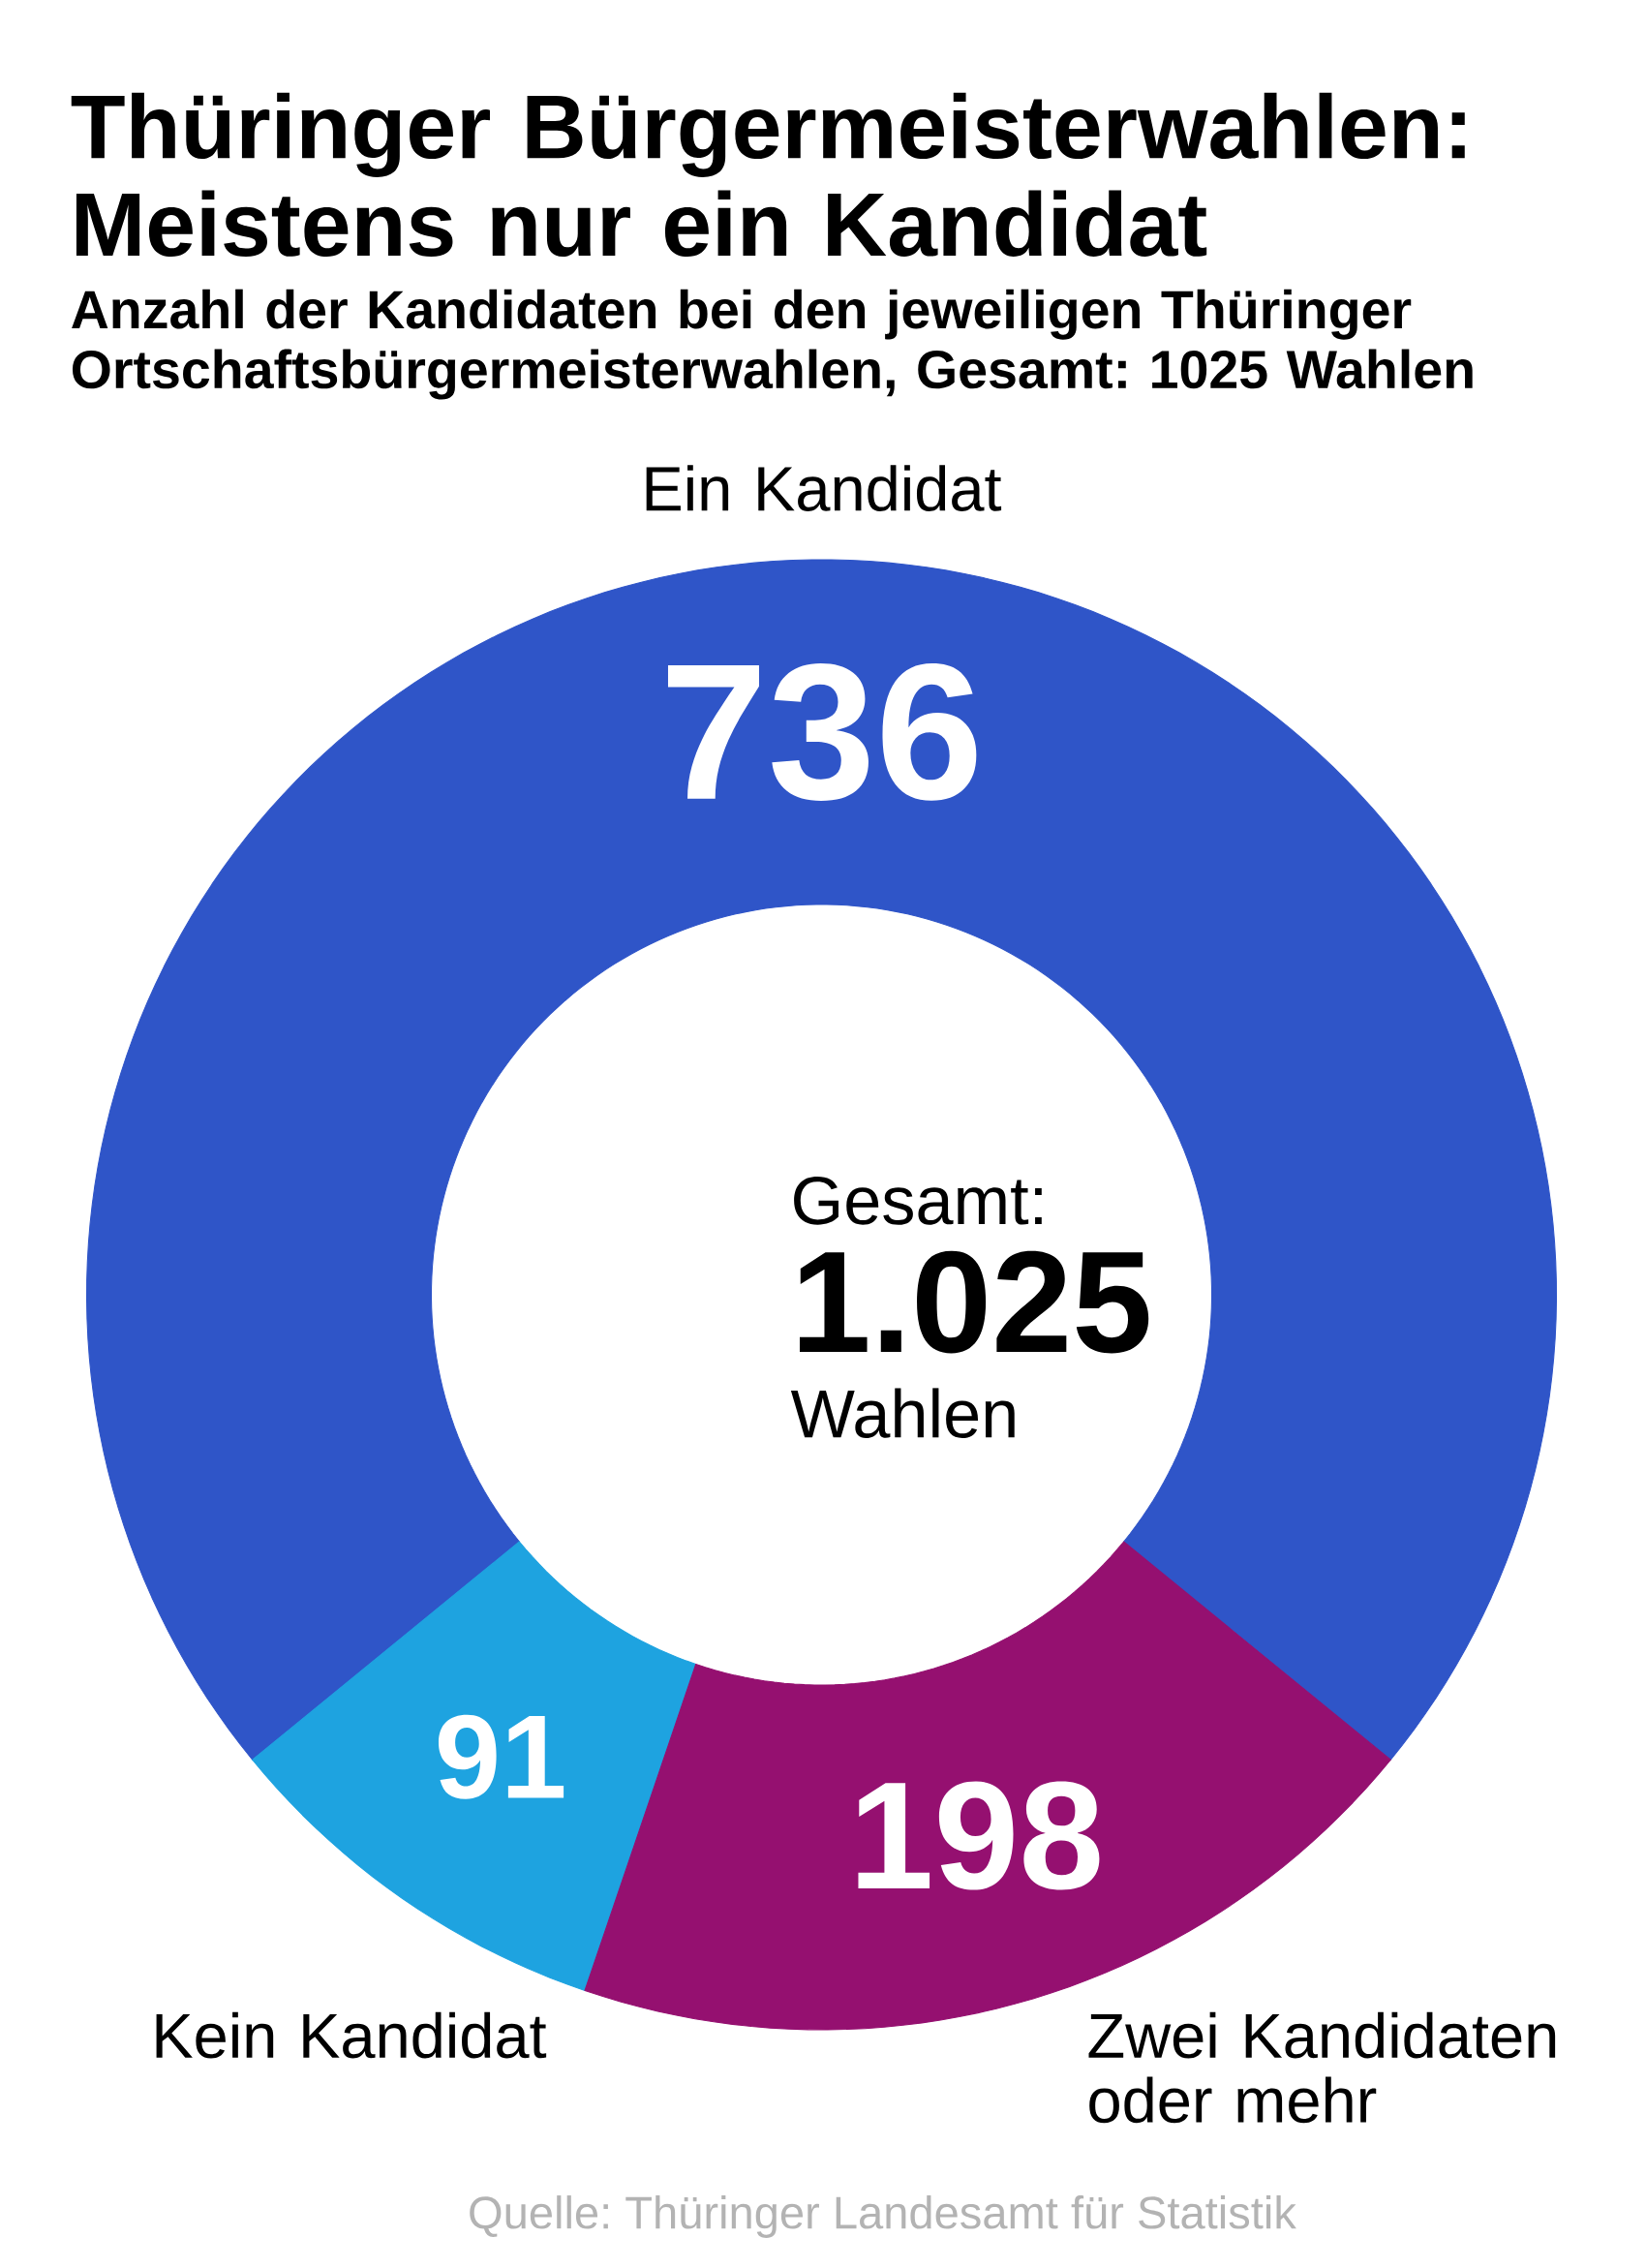 The image size is (1646, 2268). Describe the element at coordinates (979, 1836) in the screenshot. I see `data-label: 198` at that location.